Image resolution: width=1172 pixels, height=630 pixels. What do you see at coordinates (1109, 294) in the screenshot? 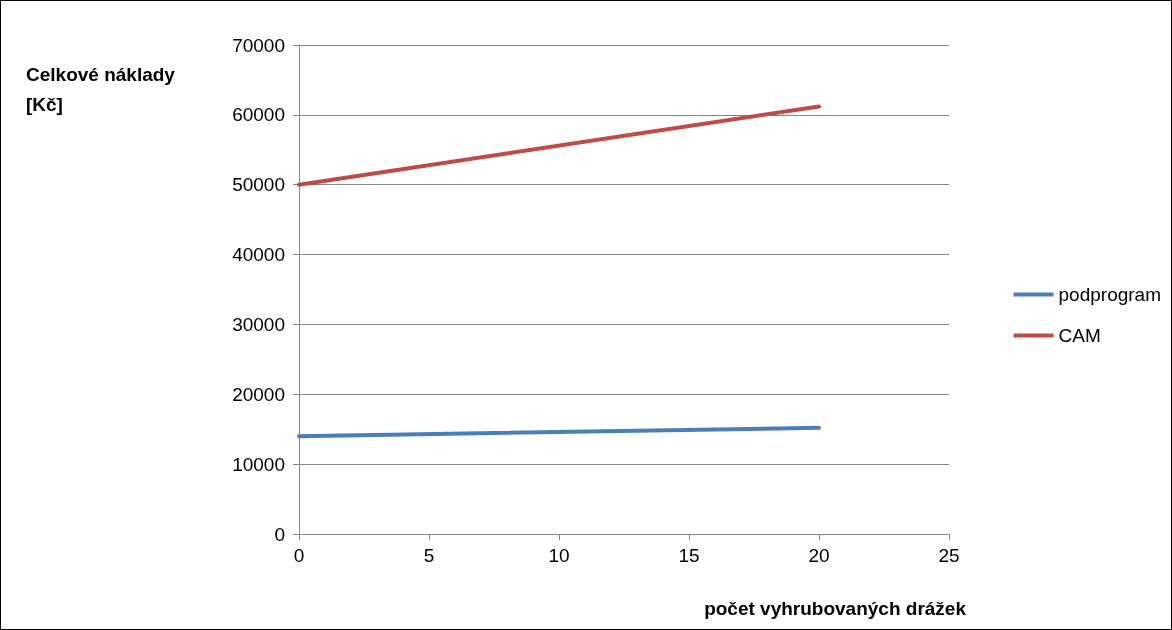
I see `legend-label: podprogram` at bounding box center [1109, 294].